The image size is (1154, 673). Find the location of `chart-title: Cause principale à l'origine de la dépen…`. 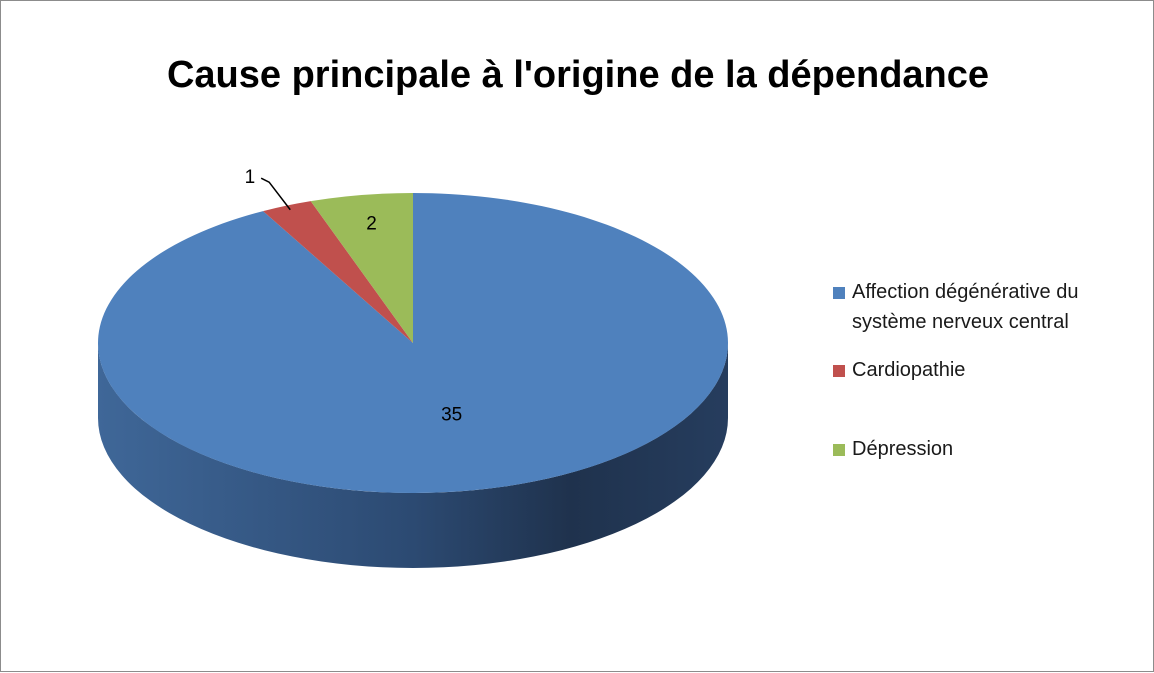

chart-title: Cause principale à l'origine de la dépen… is located at coordinates (578, 75).